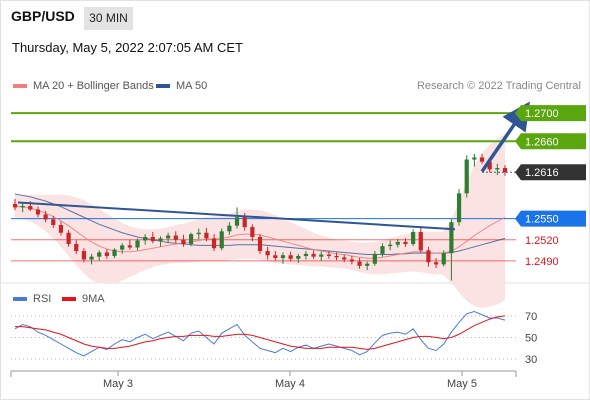 The image size is (590, 400). What do you see at coordinates (20, 86) in the screenshot?
I see `ma20-swatch` at bounding box center [20, 86].